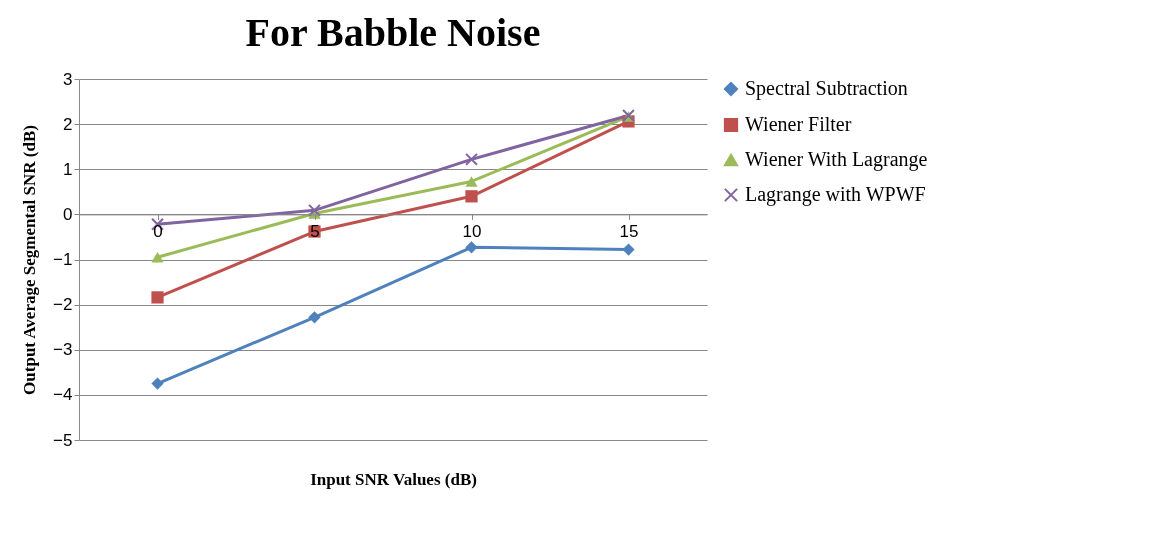 The width and height of the screenshot is (1151, 540). What do you see at coordinates (836, 159) in the screenshot?
I see `legend-label: Wiener With Lagrange` at bounding box center [836, 159].